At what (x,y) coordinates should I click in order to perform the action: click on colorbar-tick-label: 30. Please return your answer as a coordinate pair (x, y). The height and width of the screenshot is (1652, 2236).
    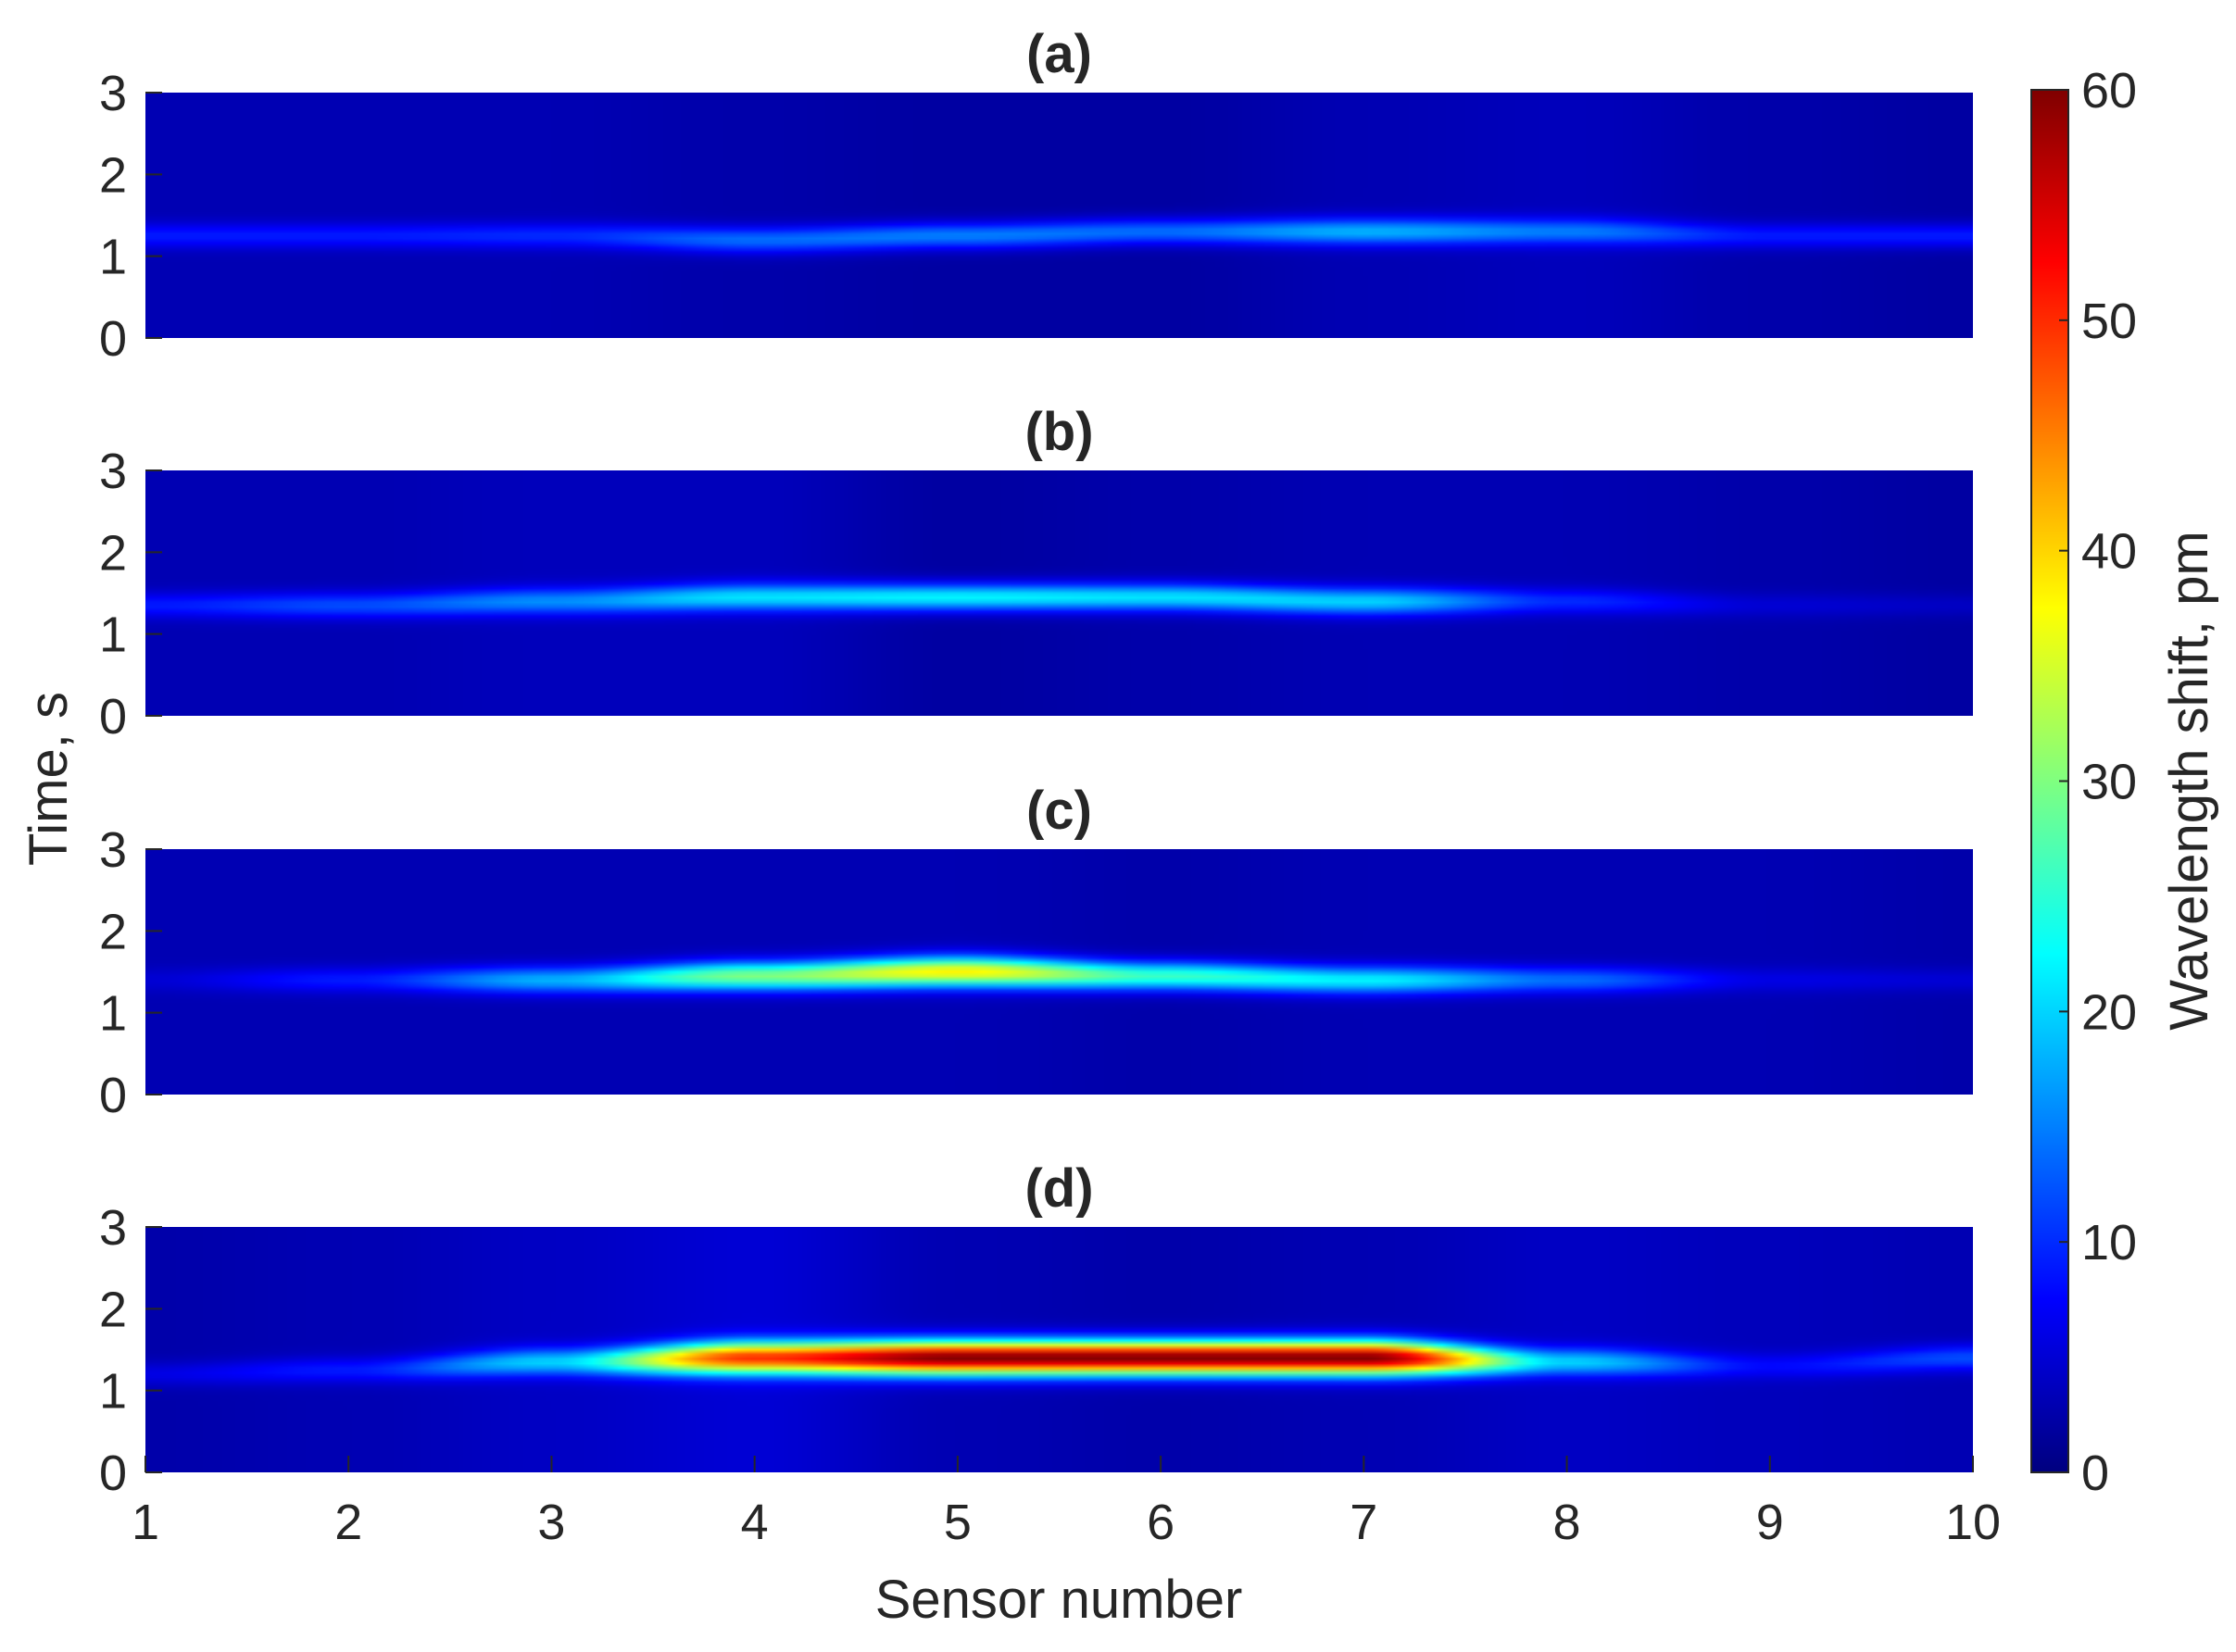
    Looking at the image, I should click on (2109, 782).